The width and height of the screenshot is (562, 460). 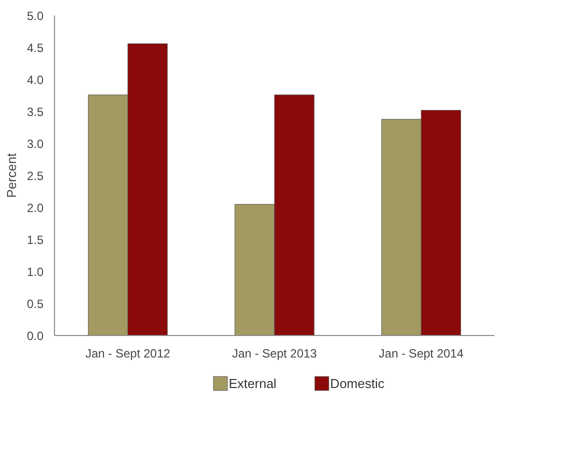 I want to click on y-tick-label: 4.5, so click(x=35, y=48).